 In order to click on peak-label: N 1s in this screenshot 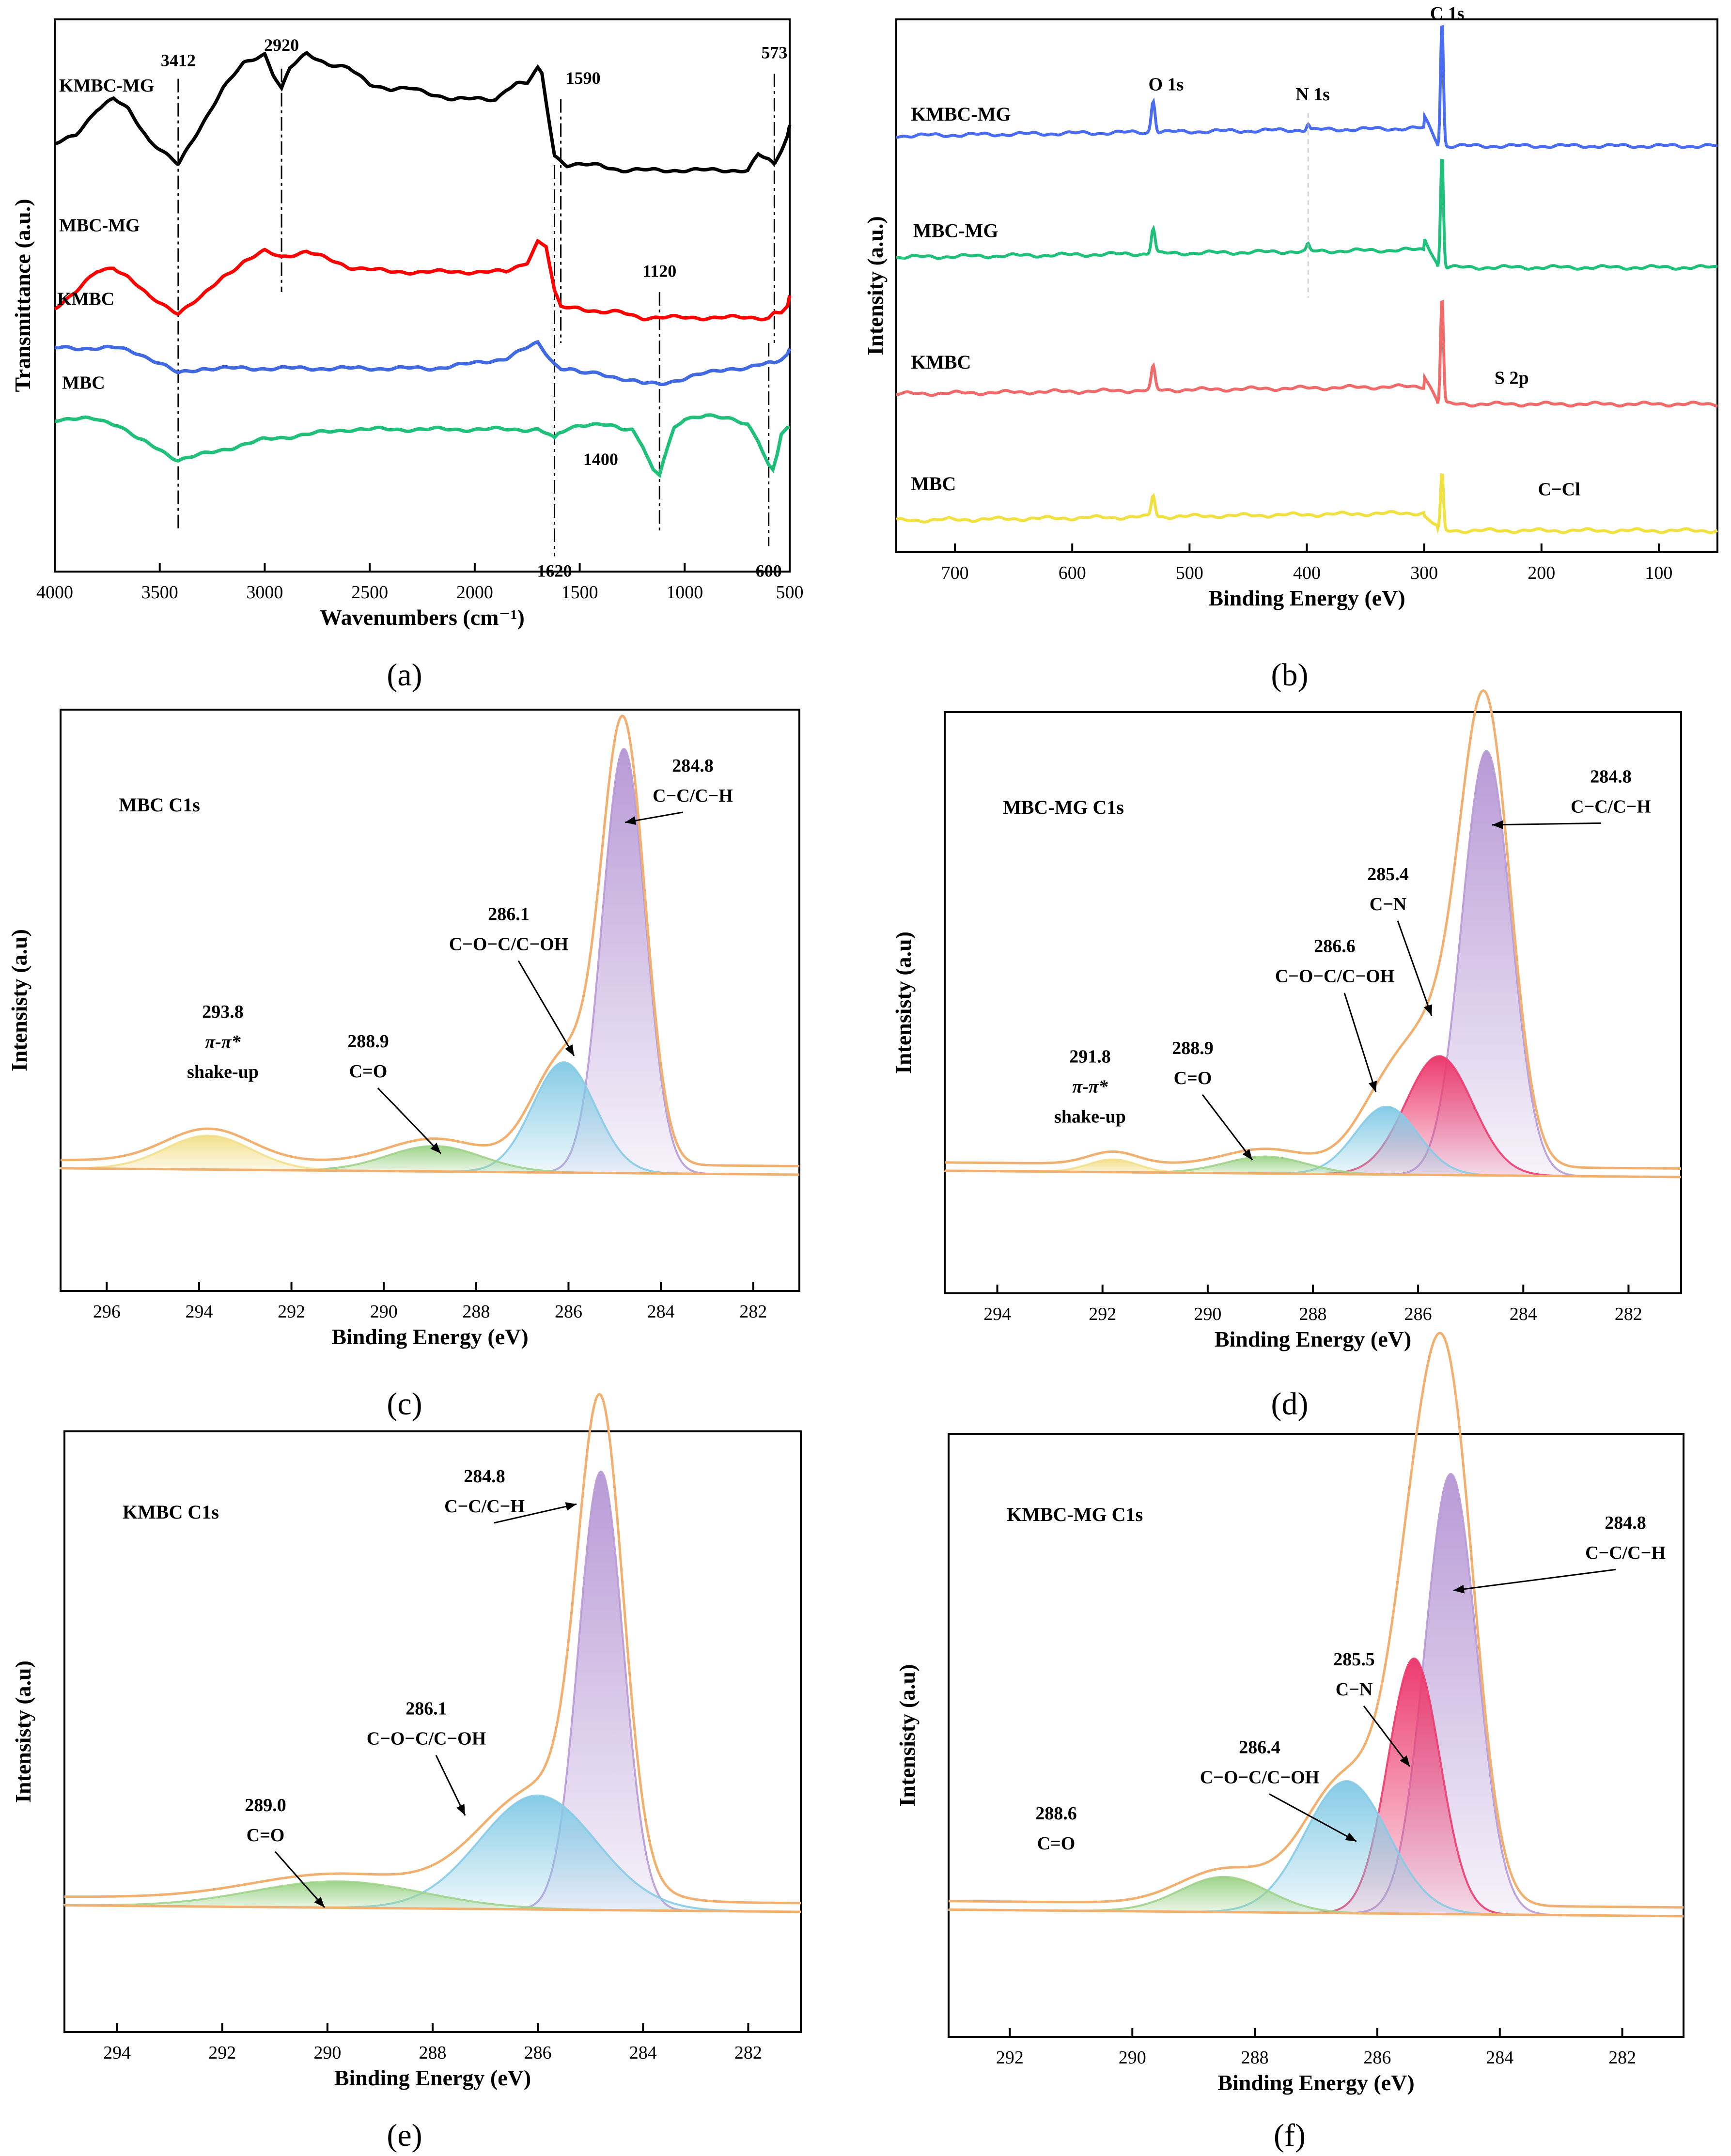, I will do `click(1312, 94)`.